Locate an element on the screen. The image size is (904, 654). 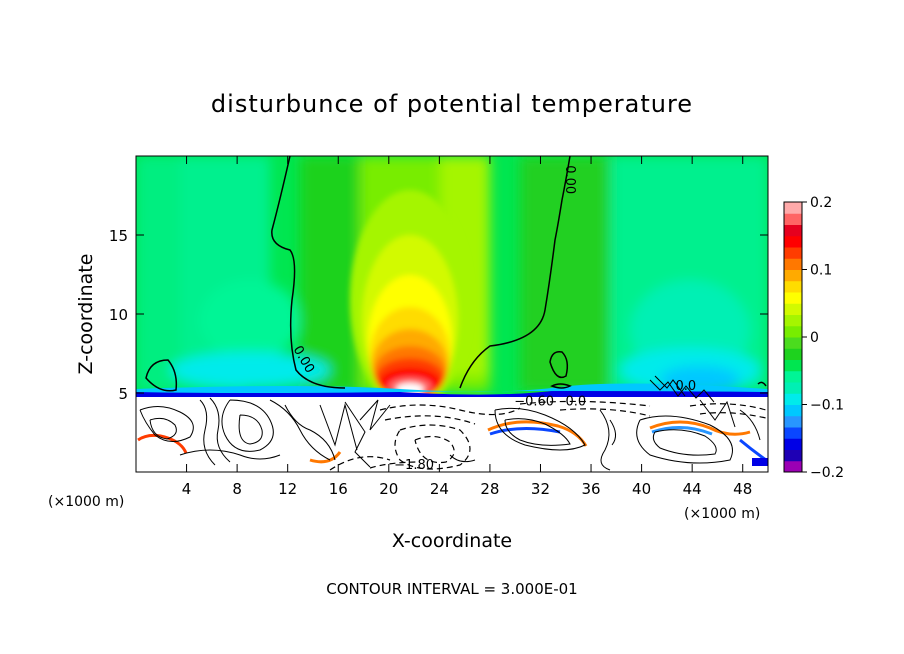
y-tick-label: 10 is located at coordinates (118, 315).